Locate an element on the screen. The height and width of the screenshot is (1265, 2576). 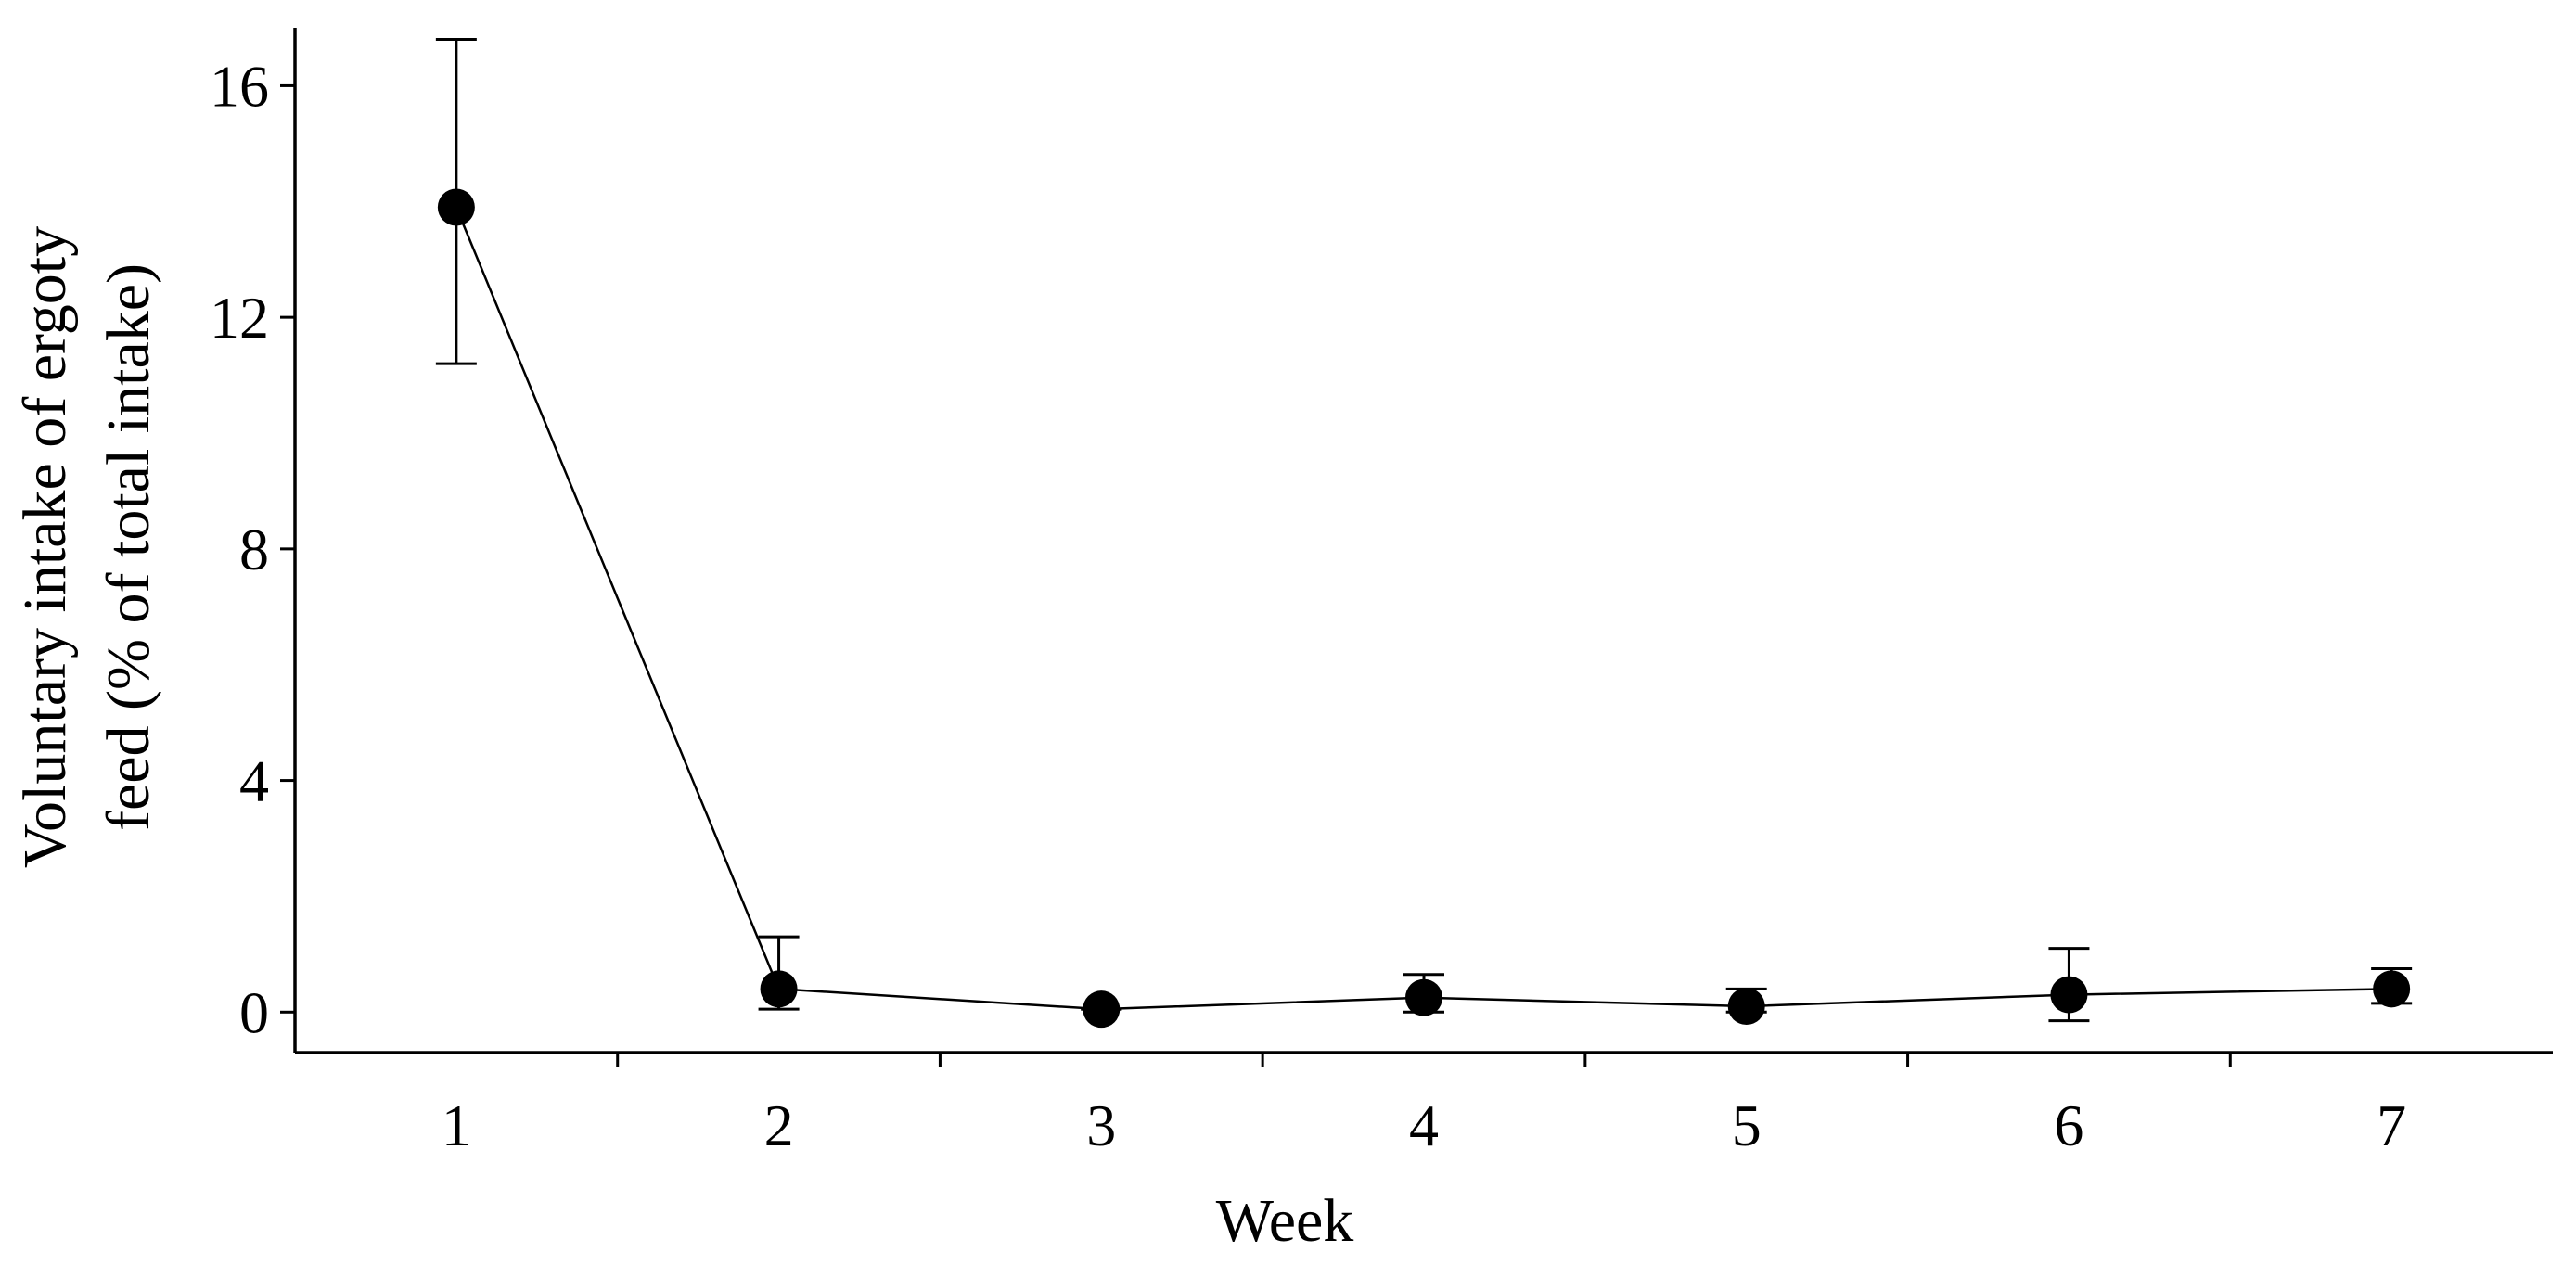
y-axis-title-line-2: feed (% of total intake) is located at coordinates (128, 547).